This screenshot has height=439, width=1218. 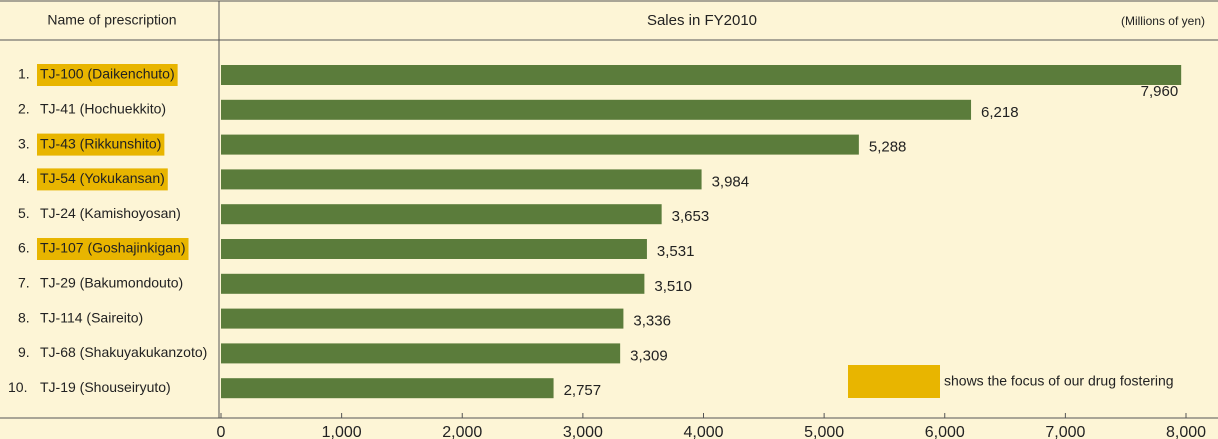 I want to click on category-label: TJ-19 (Shouseiryuto), so click(x=105, y=387).